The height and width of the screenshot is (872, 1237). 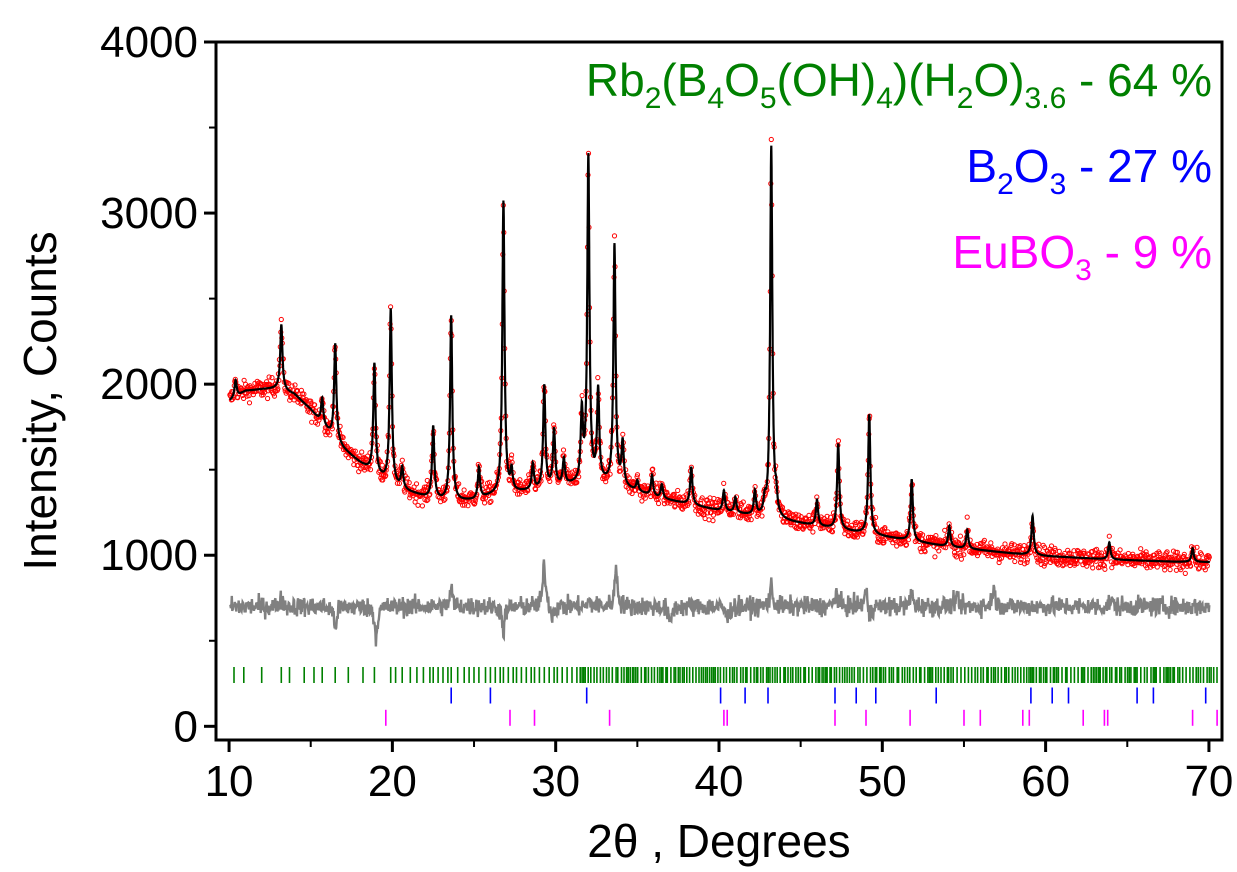 I want to click on y-tick-label: 3000, so click(x=149, y=213).